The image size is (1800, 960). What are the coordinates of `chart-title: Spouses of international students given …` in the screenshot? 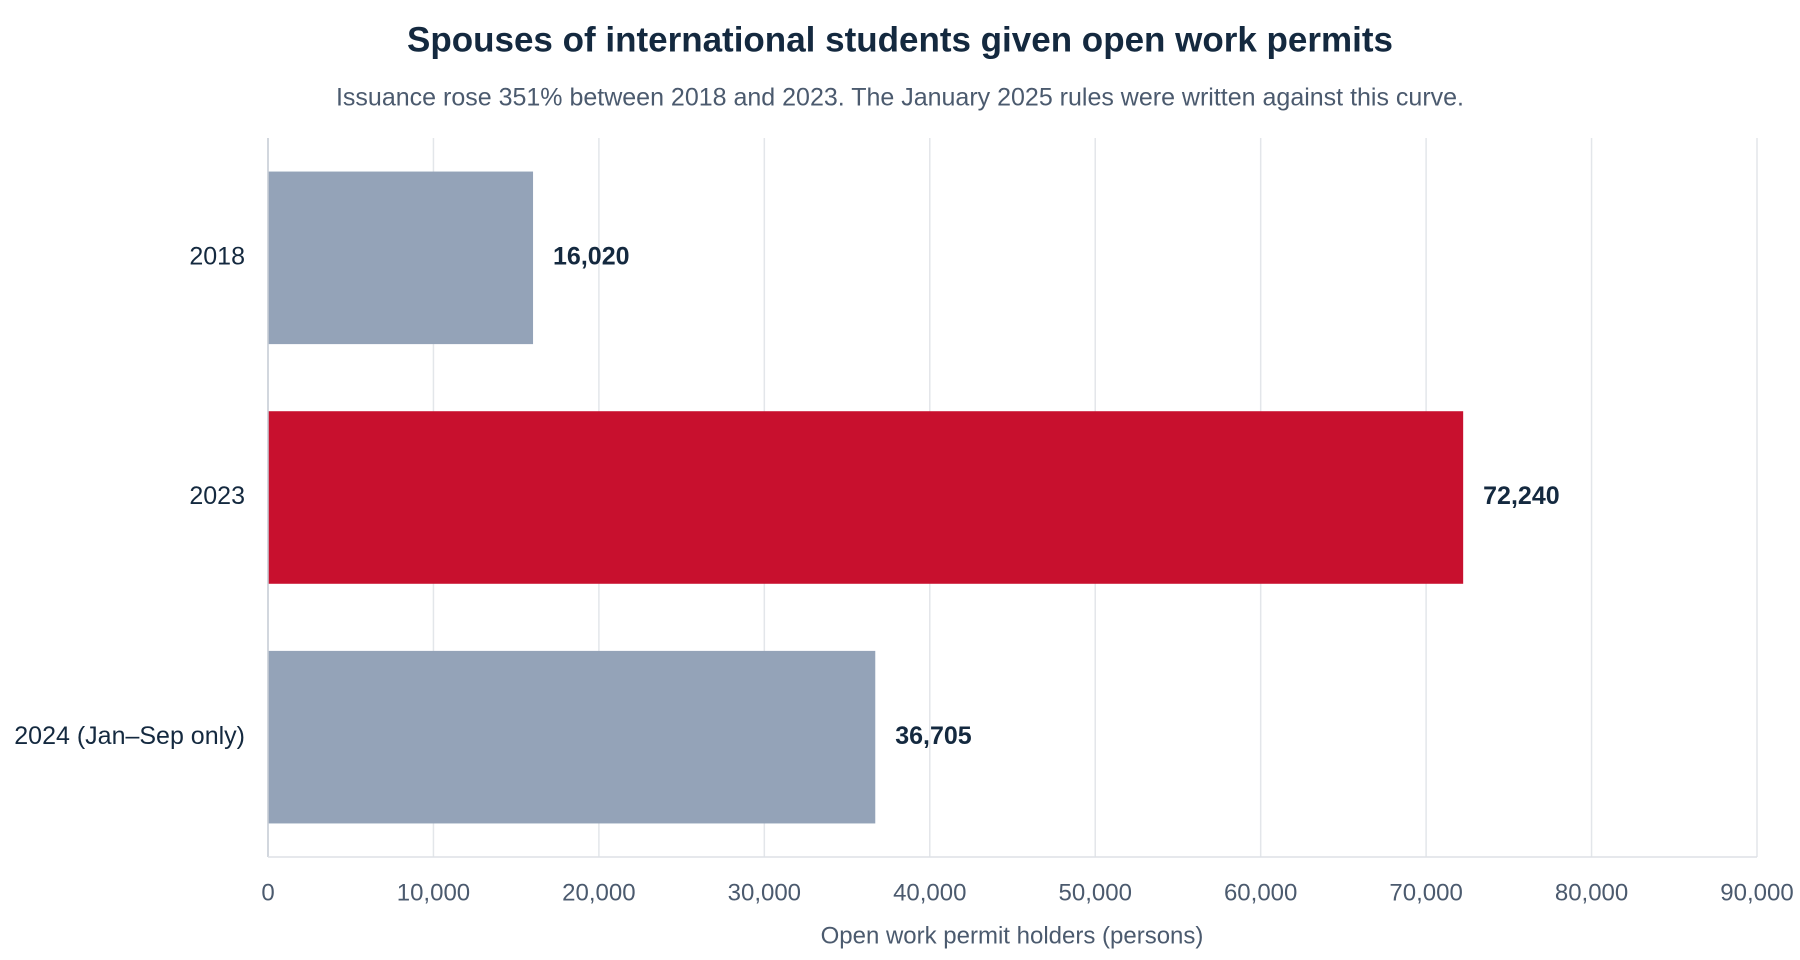 It's located at (900, 39).